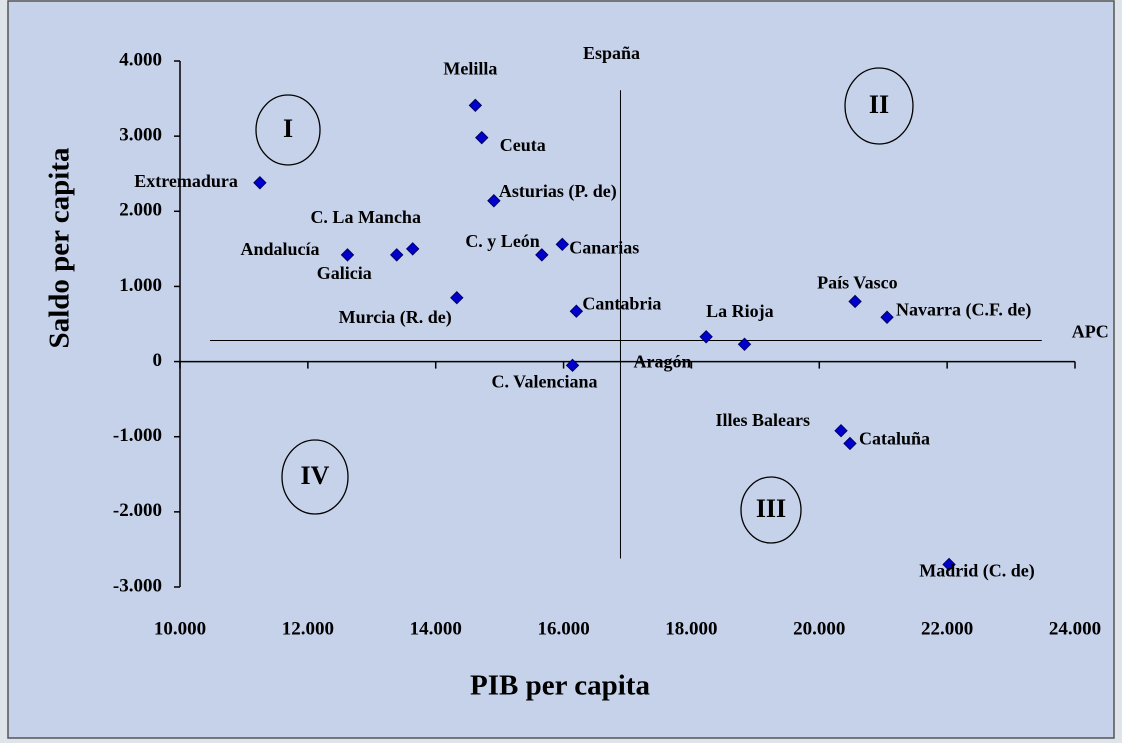 This screenshot has width=1122, height=743. I want to click on y-tick-label: -1.000, so click(137, 435).